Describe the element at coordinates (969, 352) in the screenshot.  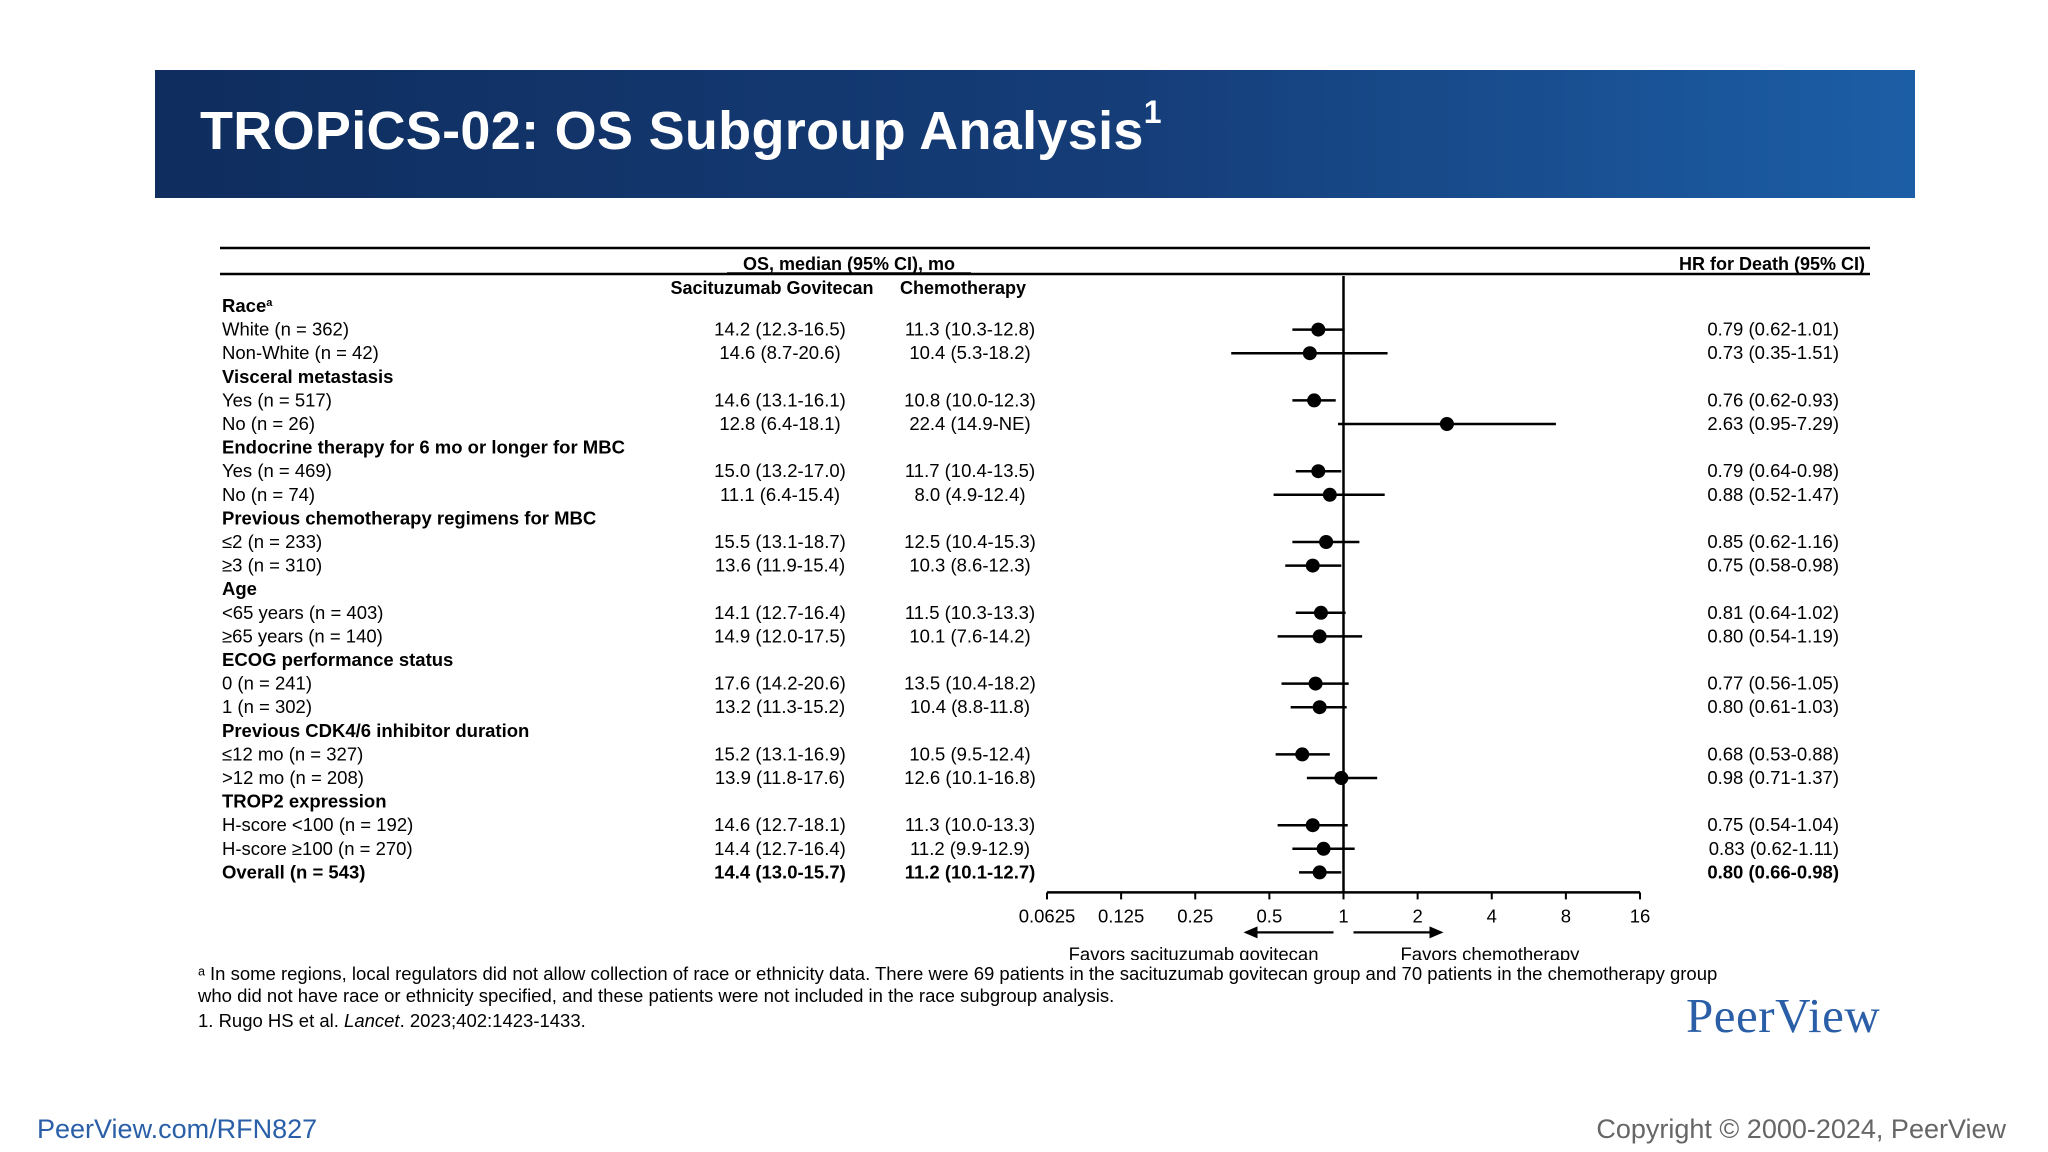
I see `chemo-median-cell: 10.4 (5.3-18.2)` at that location.